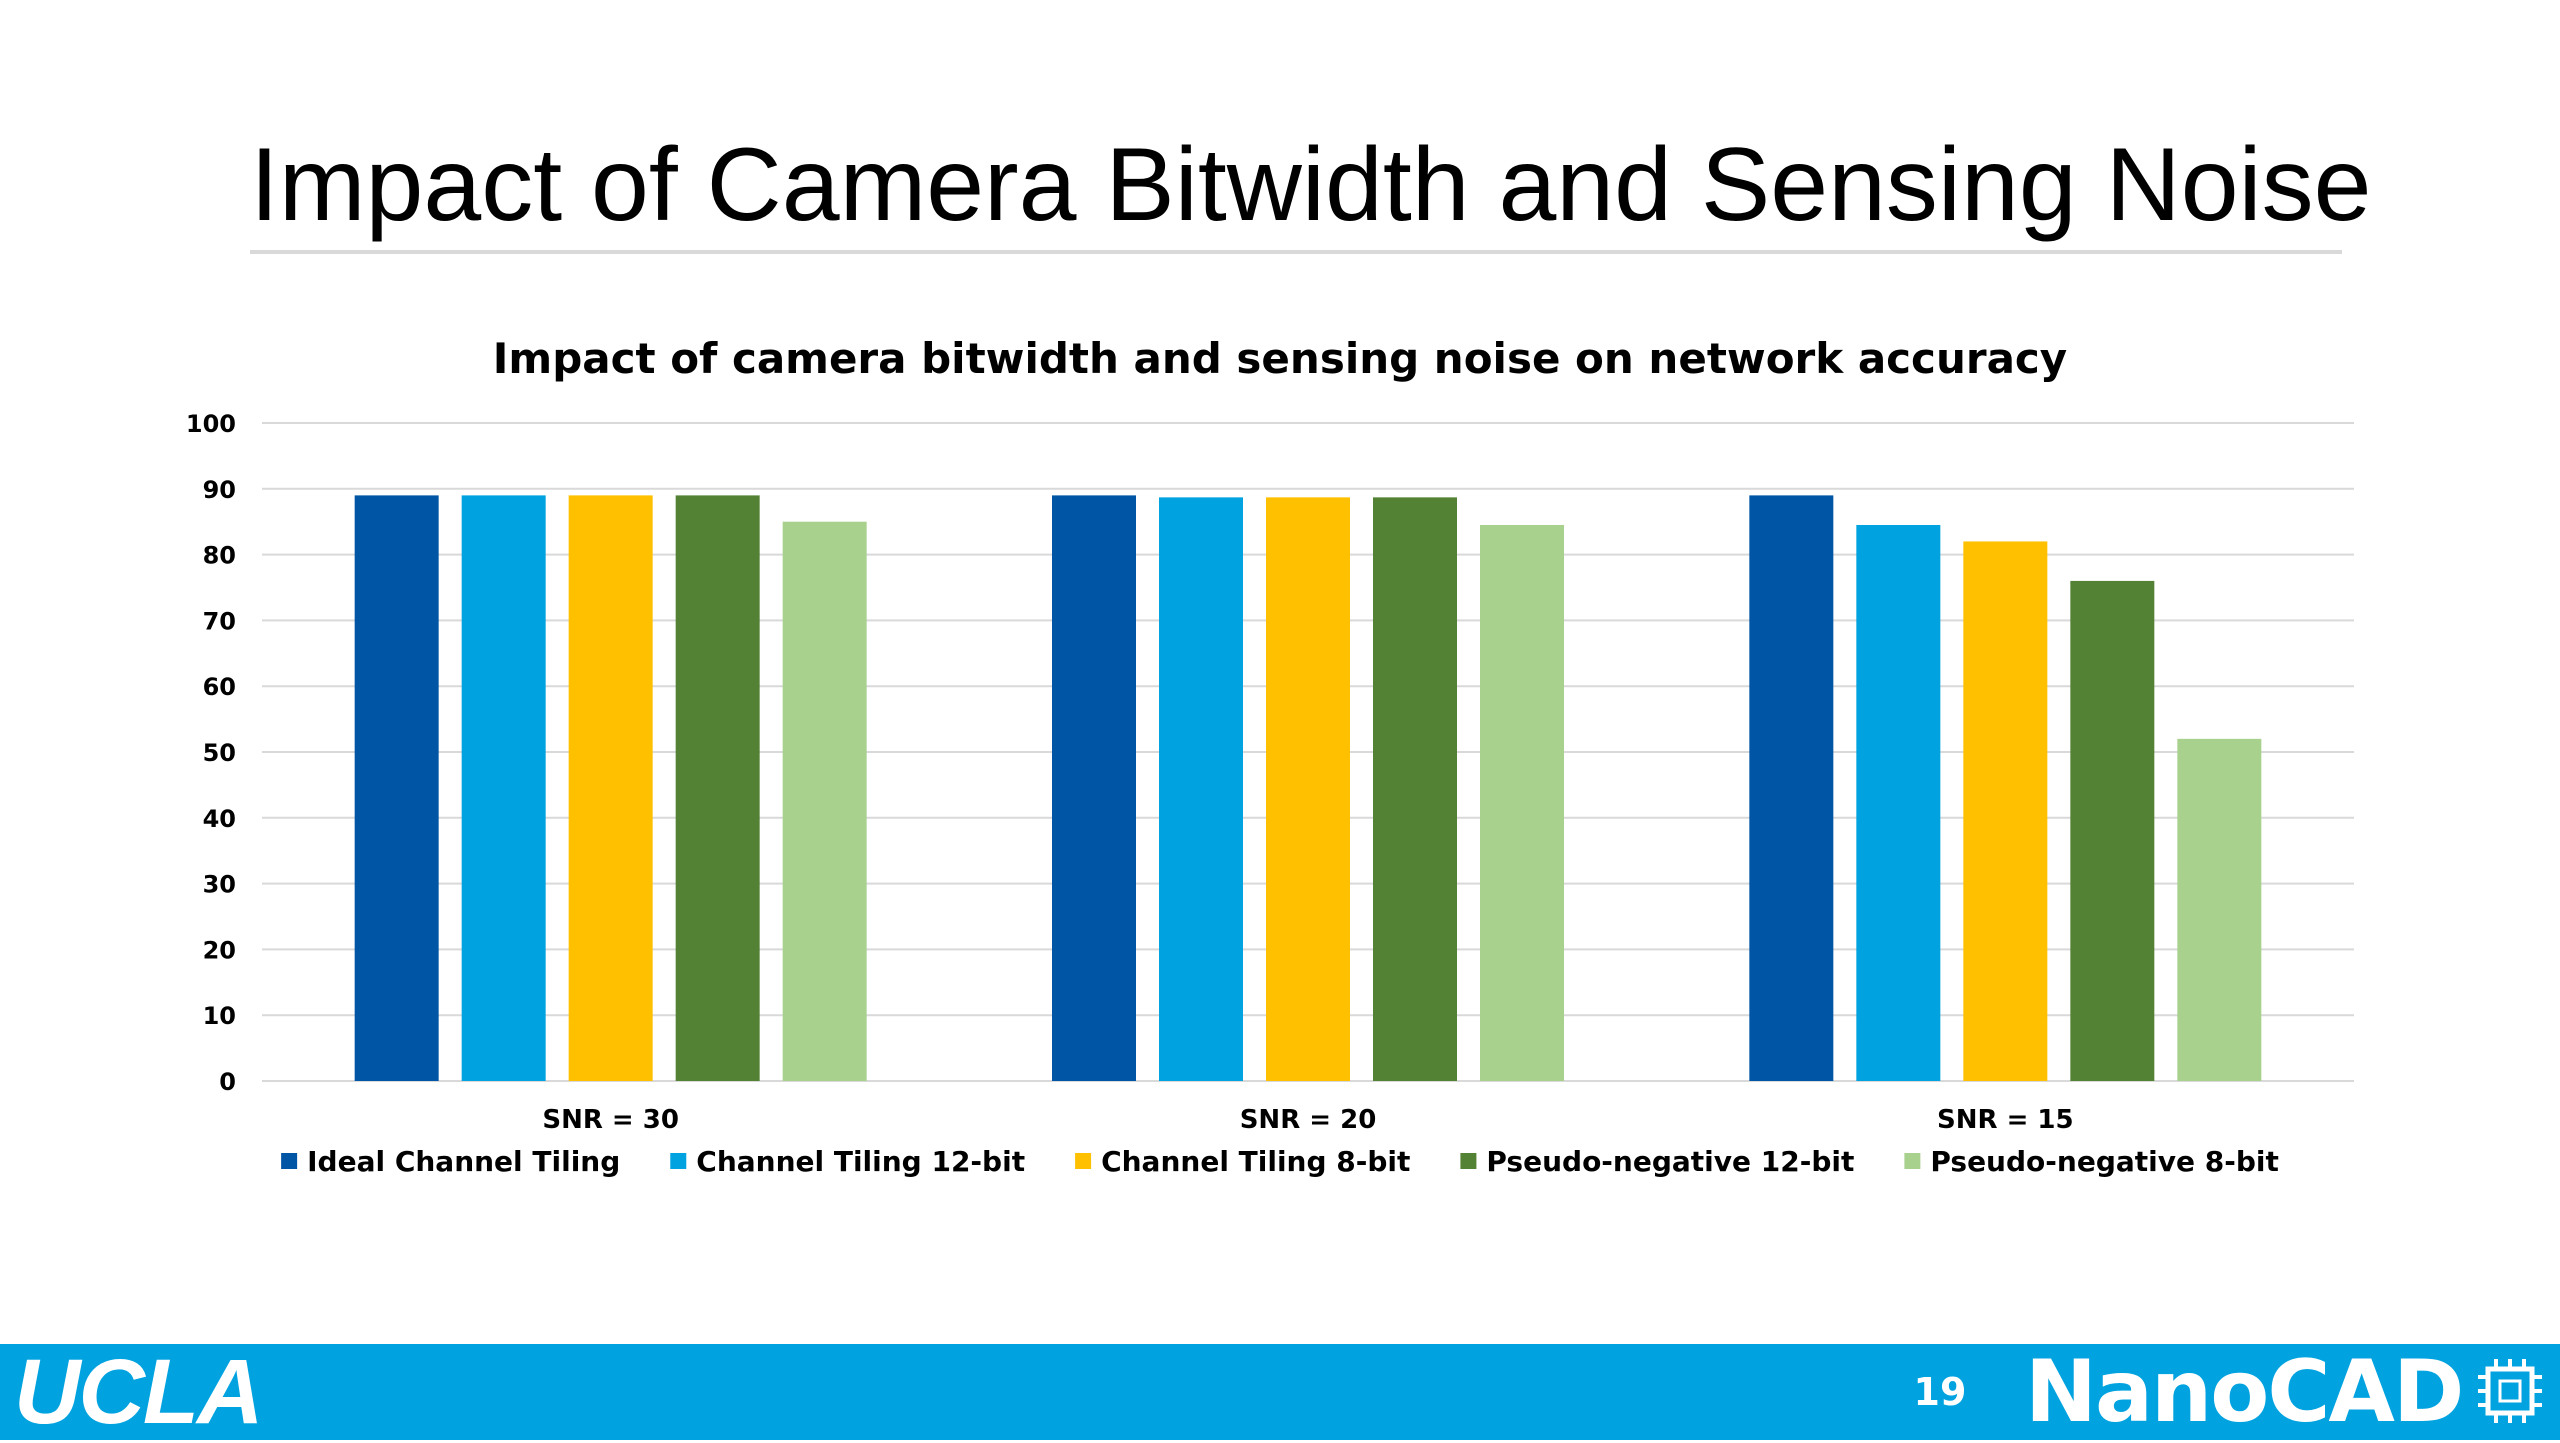  What do you see at coordinates (1670, 1161) in the screenshot?
I see `legend-label: Pseudo-negative 12-bit` at bounding box center [1670, 1161].